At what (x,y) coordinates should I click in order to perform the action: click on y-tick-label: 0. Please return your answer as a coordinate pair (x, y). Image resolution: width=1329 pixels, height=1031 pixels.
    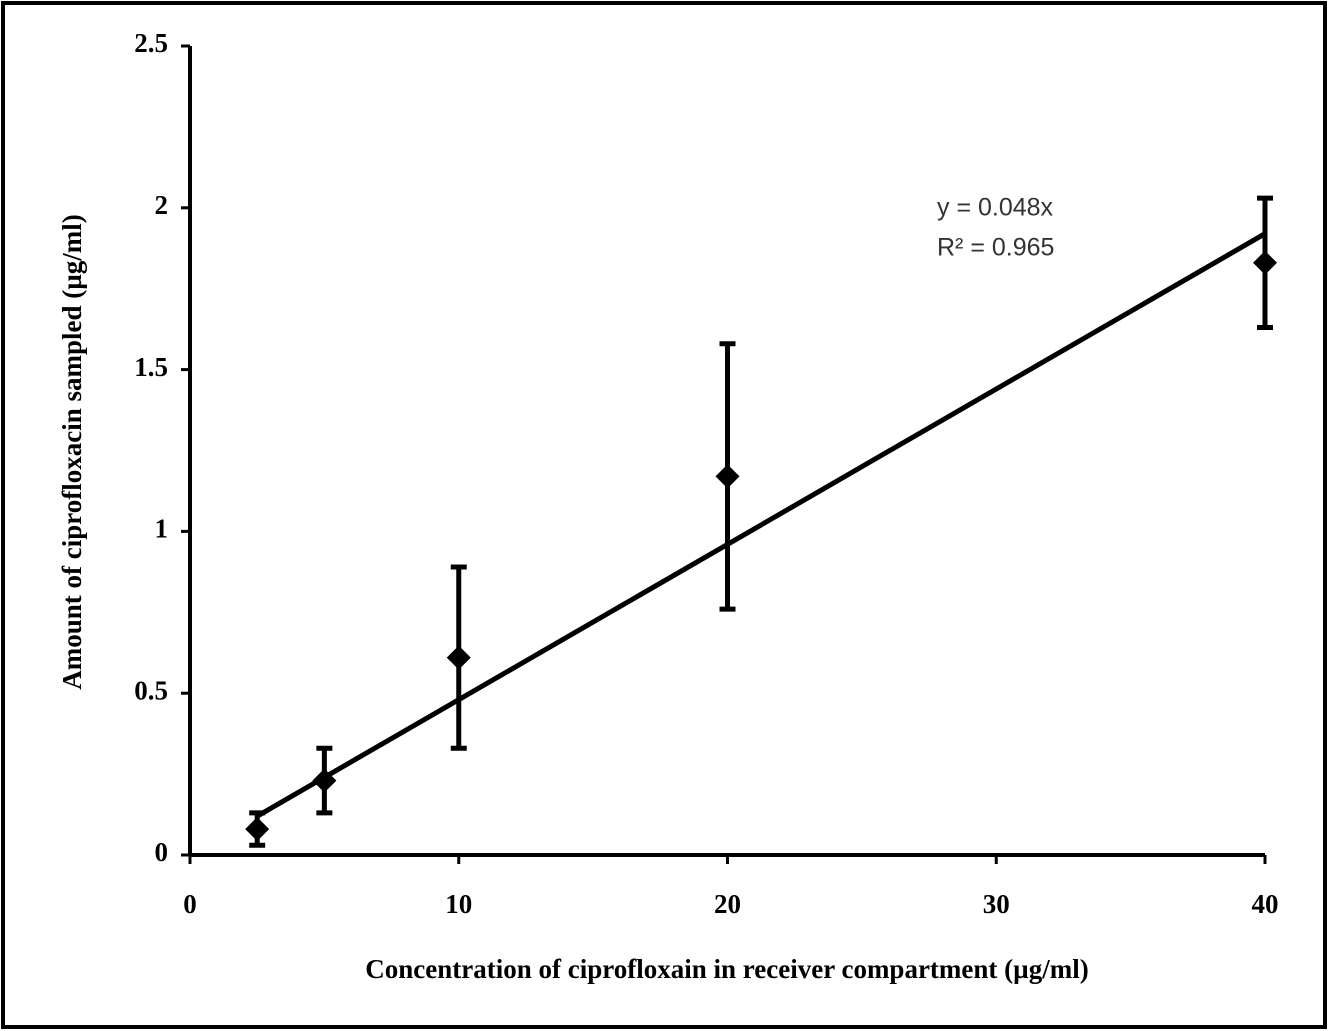
    Looking at the image, I should click on (162, 852).